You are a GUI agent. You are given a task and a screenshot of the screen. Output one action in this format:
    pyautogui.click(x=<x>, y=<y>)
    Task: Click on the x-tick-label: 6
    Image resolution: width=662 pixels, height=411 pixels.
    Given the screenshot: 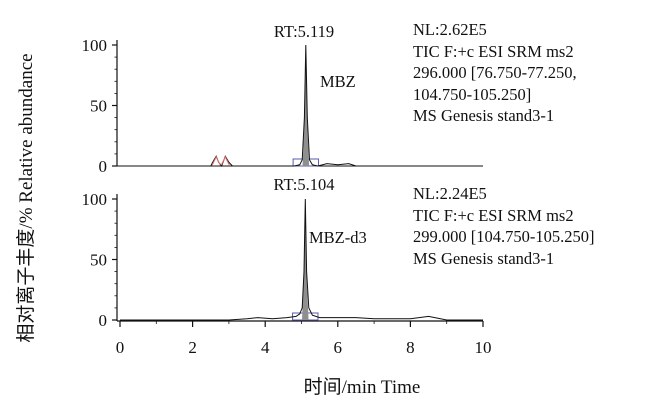 What is the action you would take?
    pyautogui.click(x=338, y=347)
    